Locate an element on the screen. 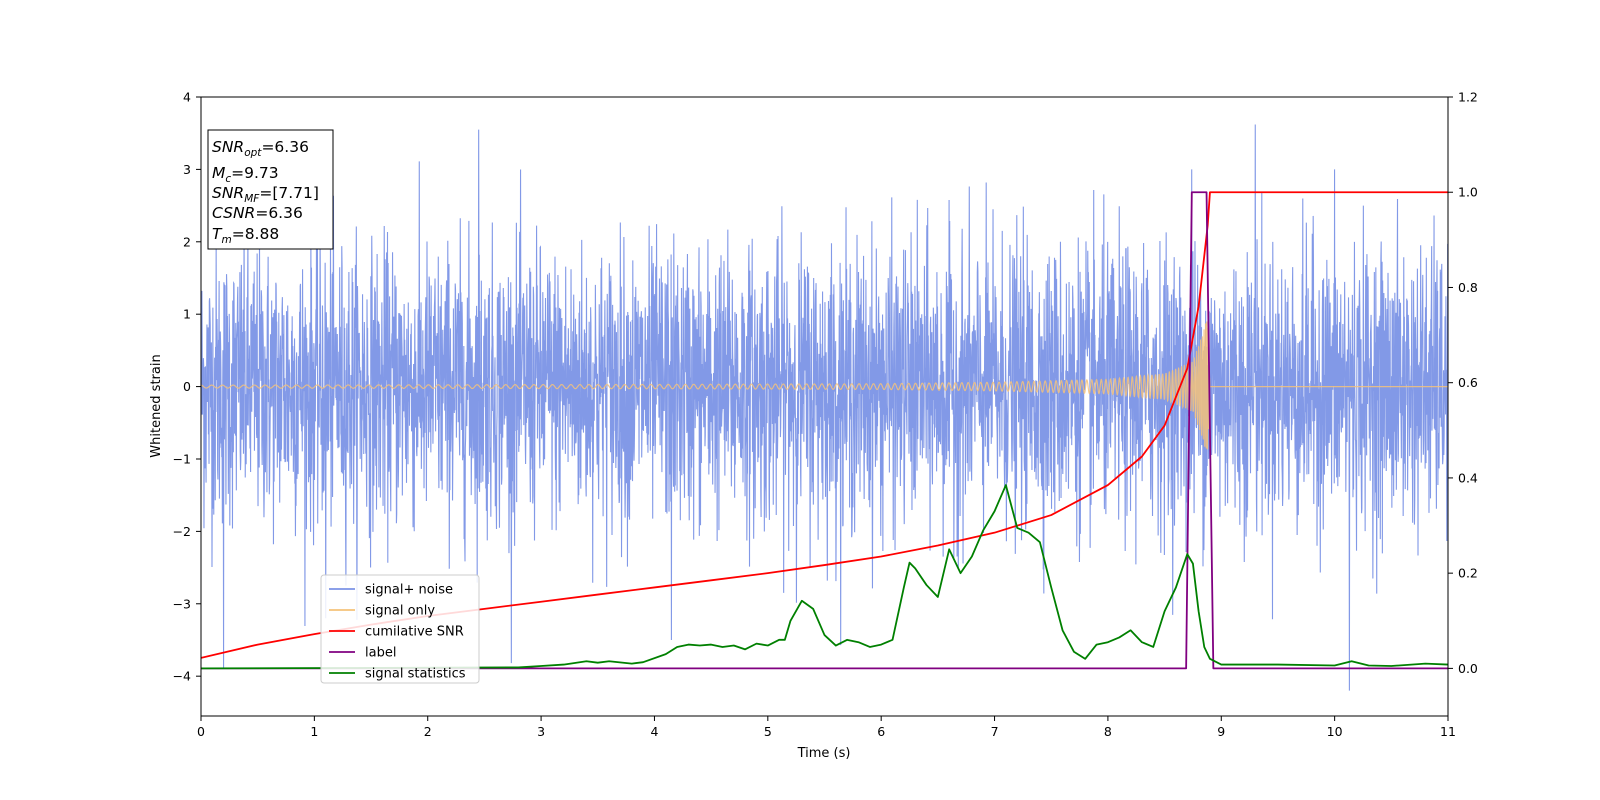 The width and height of the screenshot is (1600, 800). info-mc: Mc=9.73 is located at coordinates (245, 174).